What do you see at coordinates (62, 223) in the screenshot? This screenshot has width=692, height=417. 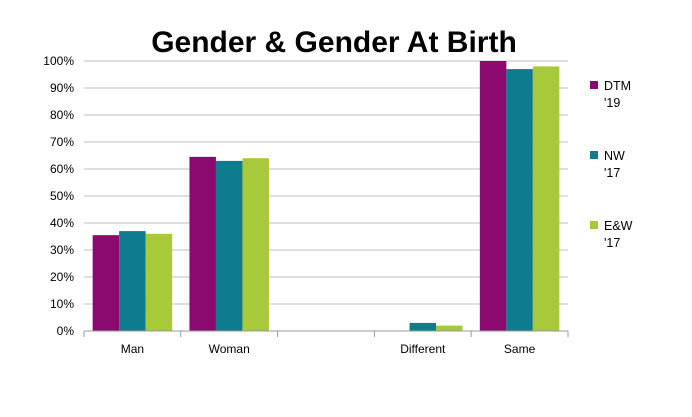 I see `y-tick-label: 40%` at bounding box center [62, 223].